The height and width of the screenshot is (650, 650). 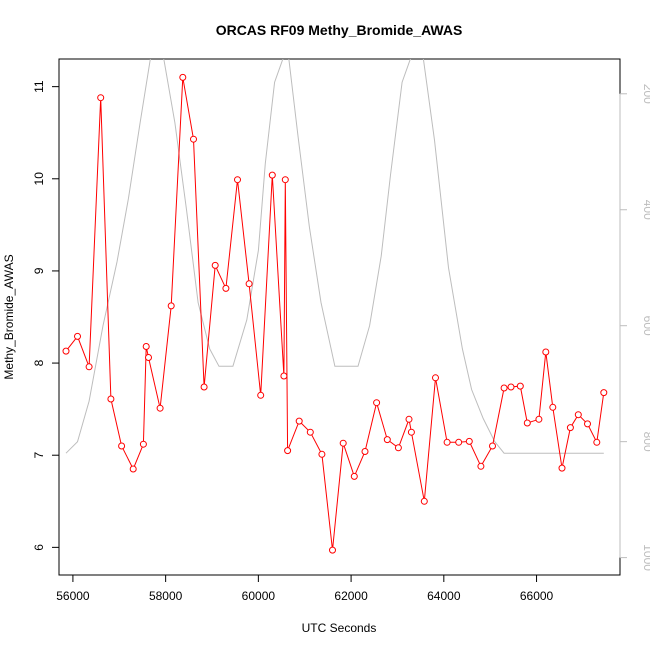 What do you see at coordinates (39, 179) in the screenshot?
I see `y-tick-label: 10` at bounding box center [39, 179].